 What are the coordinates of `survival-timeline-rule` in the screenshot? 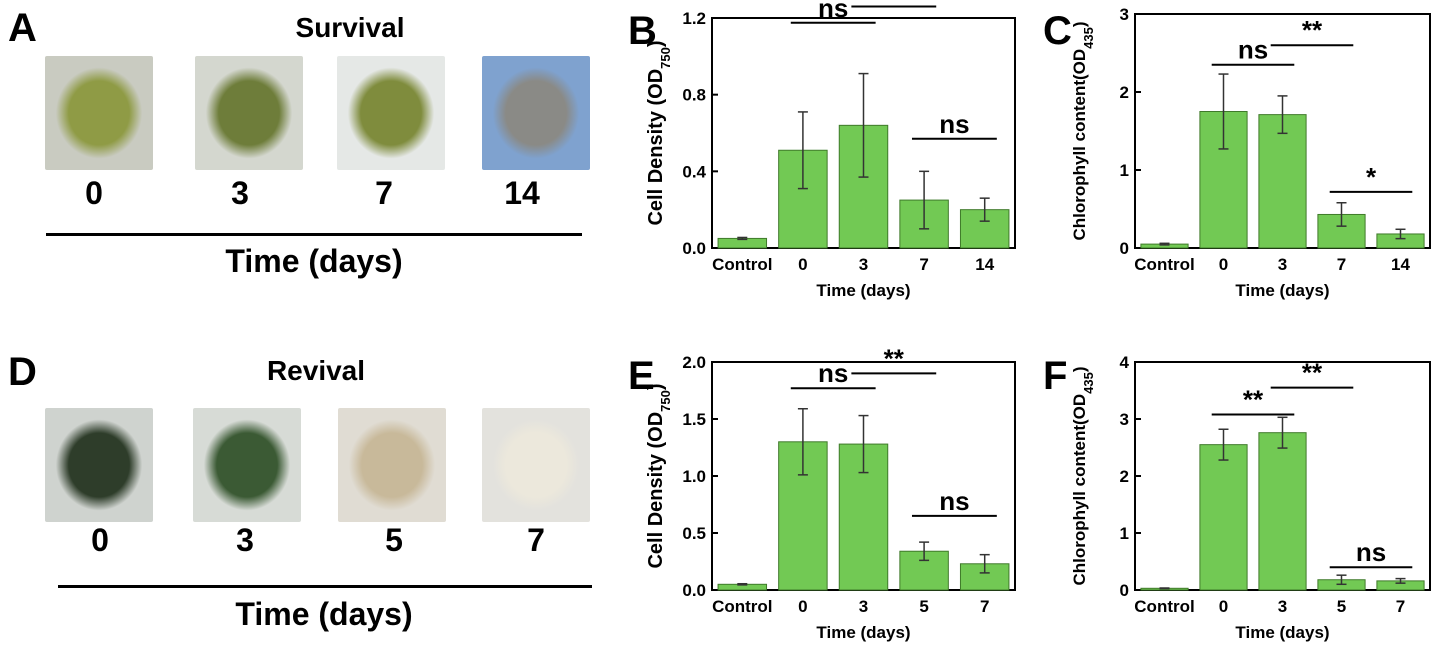 It's located at (314, 234).